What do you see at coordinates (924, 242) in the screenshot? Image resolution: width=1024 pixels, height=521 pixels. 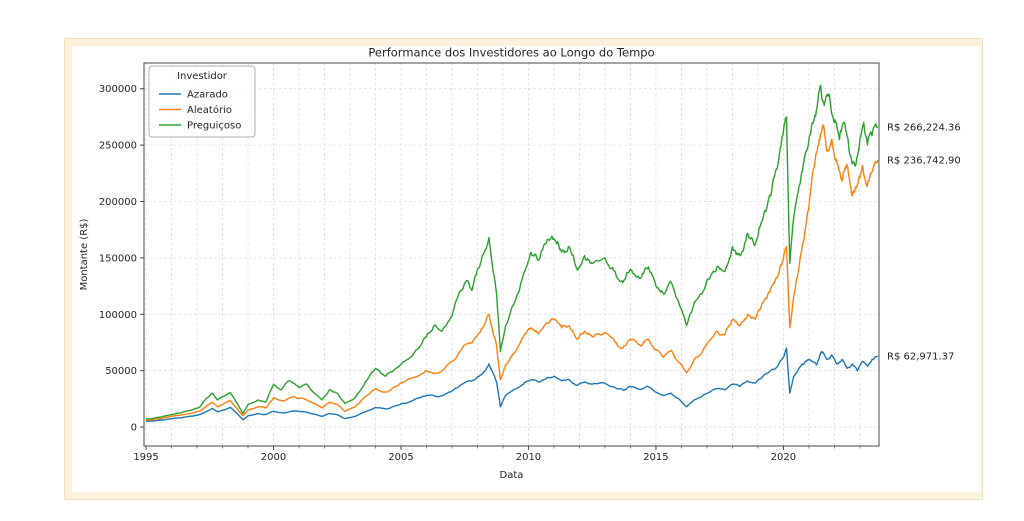 I see `annotations: R$ 266,224.36 R$ 236,742.90 R$ 62,971.37` at bounding box center [924, 242].